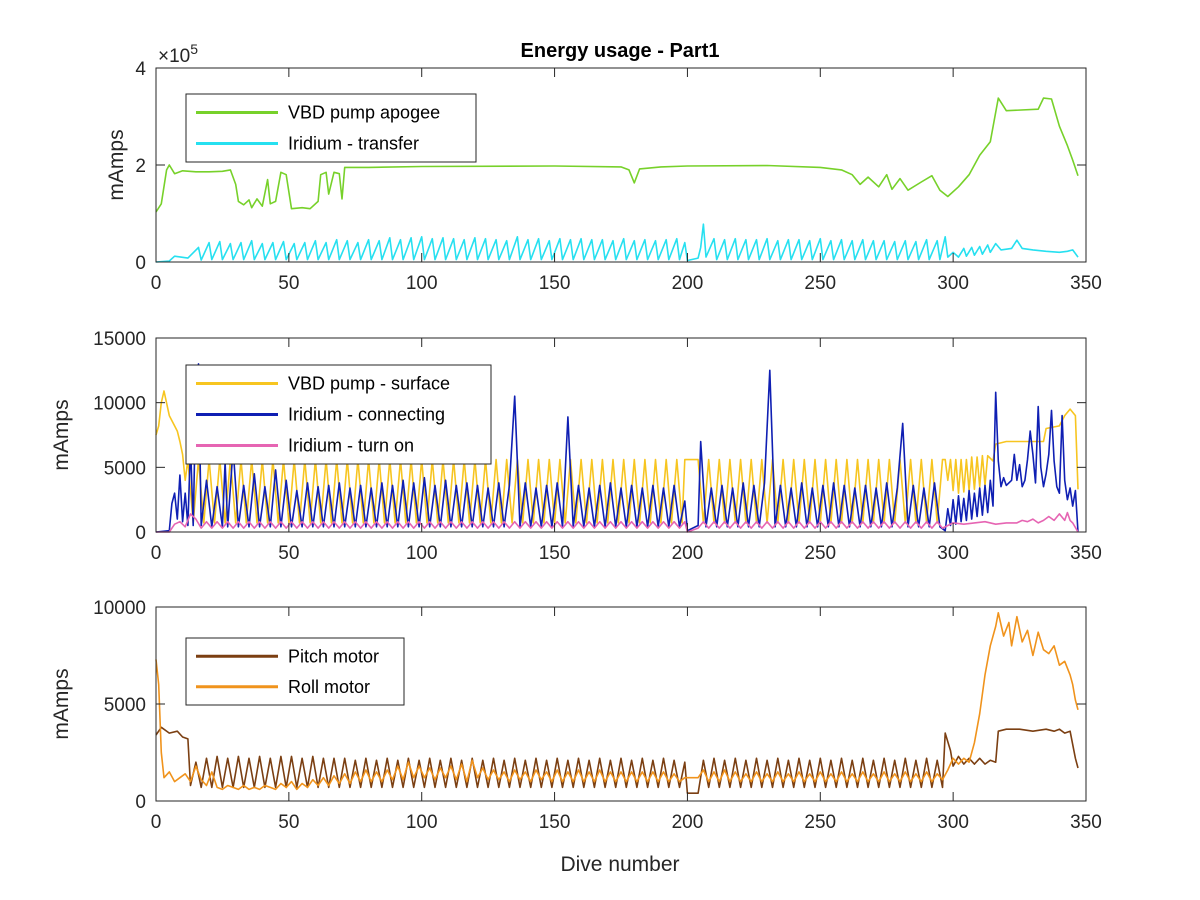  Describe the element at coordinates (119, 339) in the screenshot. I see `y-tick-label: 15000` at that location.